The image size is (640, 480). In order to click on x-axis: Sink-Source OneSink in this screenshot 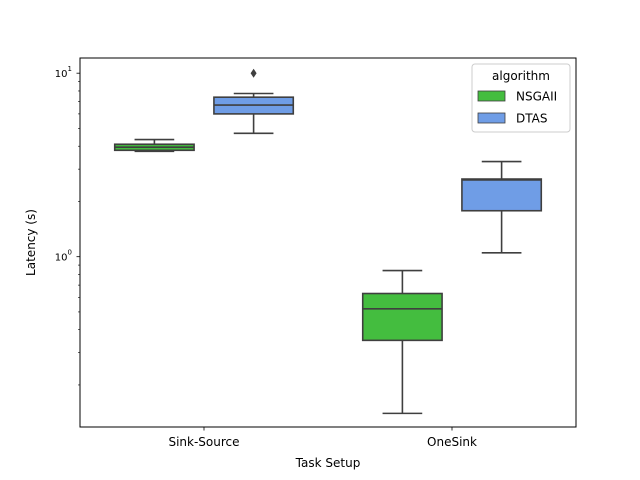, I will do `click(322, 438)`.